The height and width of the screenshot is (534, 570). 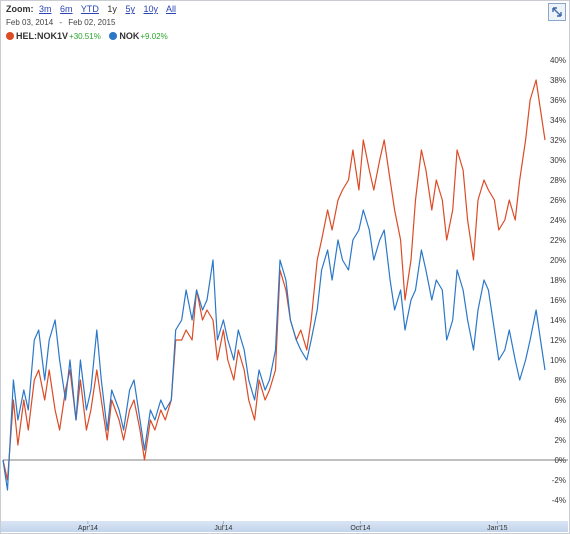 I want to click on x-axis: Apr'14 Jul'14 Oct'14 Jan'15, so click(x=293, y=526).